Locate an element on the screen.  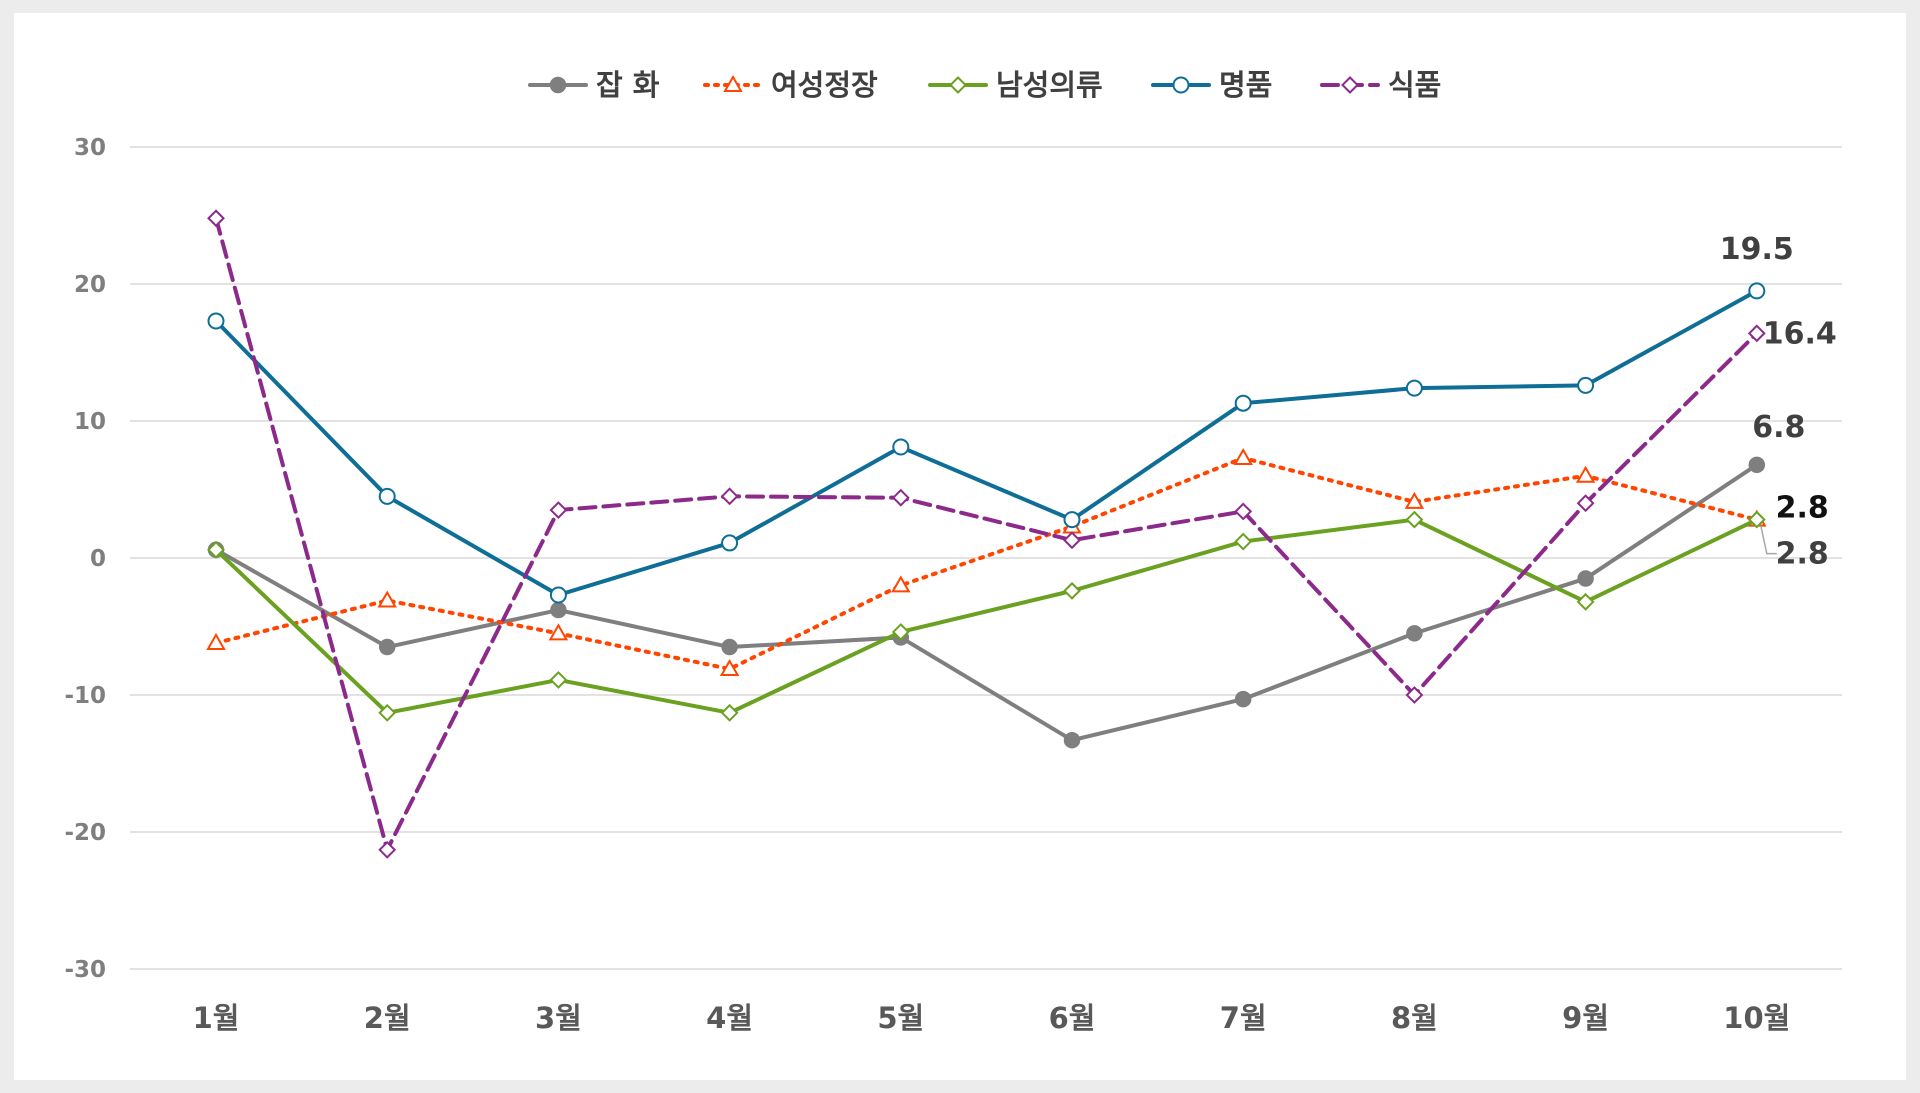
data-labels: 6.8 2.8 2.8 19.5 16.4 is located at coordinates (1778, 402).